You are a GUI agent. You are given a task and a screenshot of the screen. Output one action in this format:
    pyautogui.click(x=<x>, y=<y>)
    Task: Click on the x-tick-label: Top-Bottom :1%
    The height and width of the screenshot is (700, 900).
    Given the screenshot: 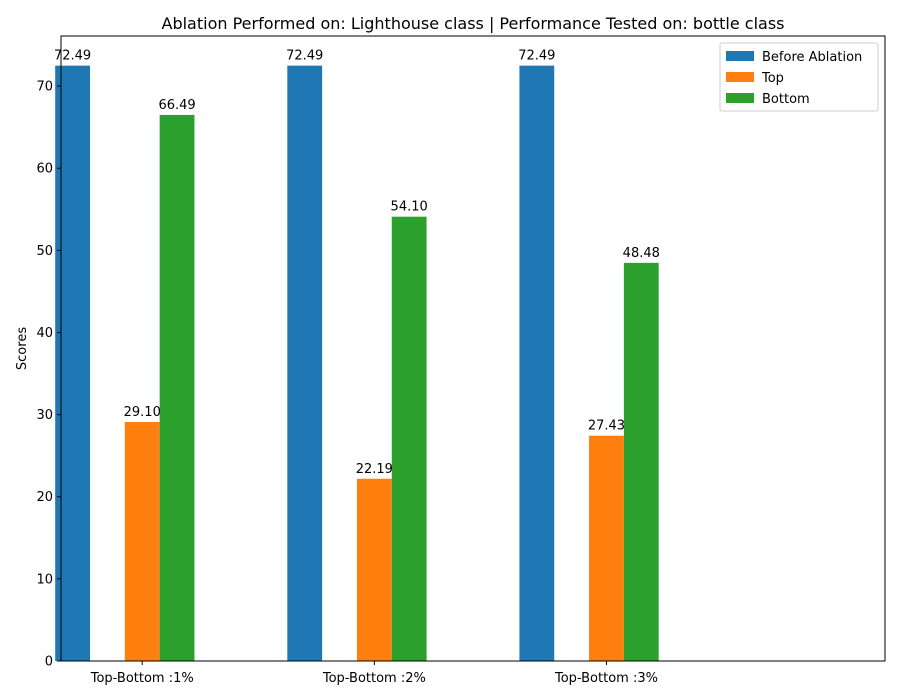 What is the action you would take?
    pyautogui.click(x=142, y=678)
    